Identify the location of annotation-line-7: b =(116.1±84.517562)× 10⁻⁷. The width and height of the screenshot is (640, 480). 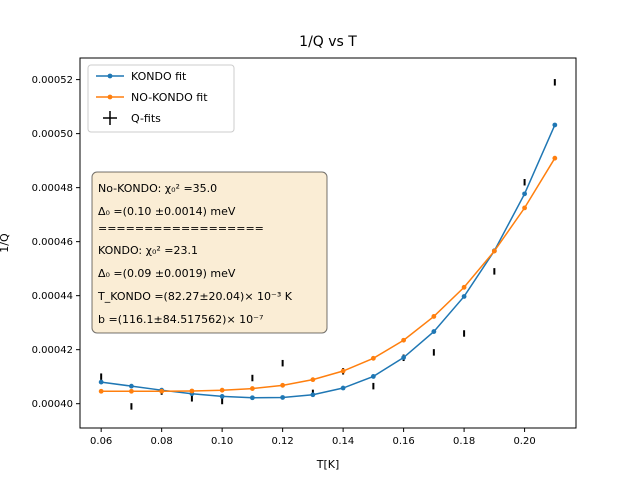
(180, 319).